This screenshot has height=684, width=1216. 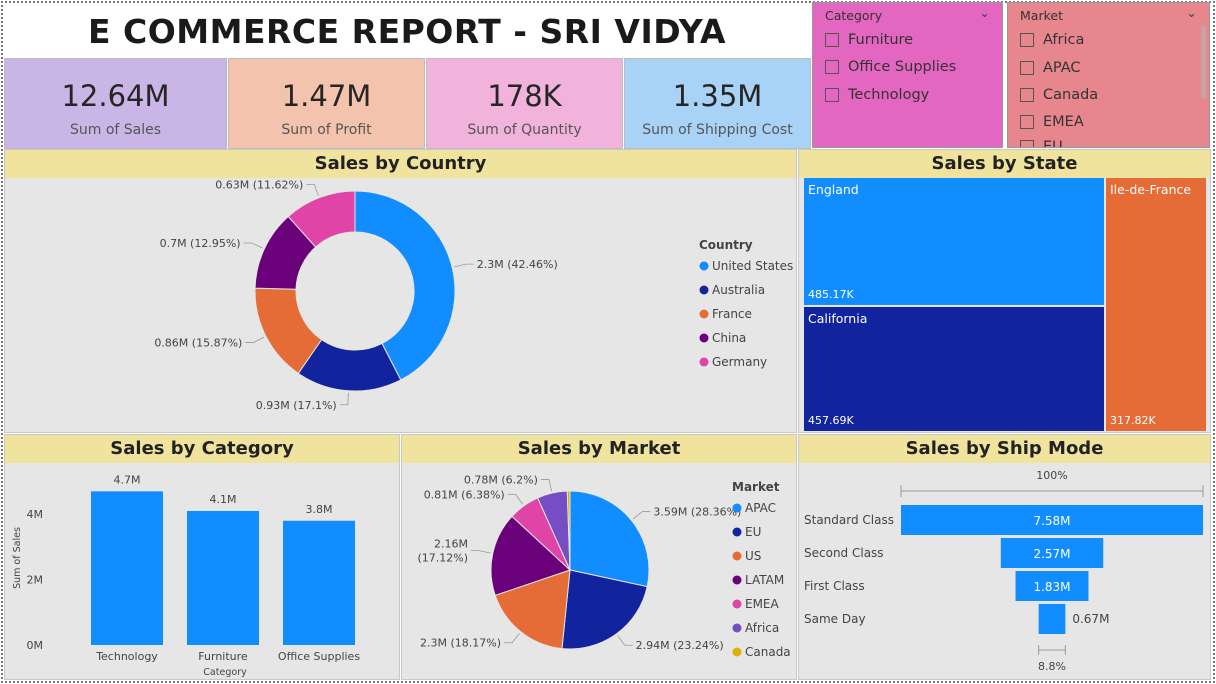 I want to click on funnel-value-label: 1.83M, so click(x=1051, y=587).